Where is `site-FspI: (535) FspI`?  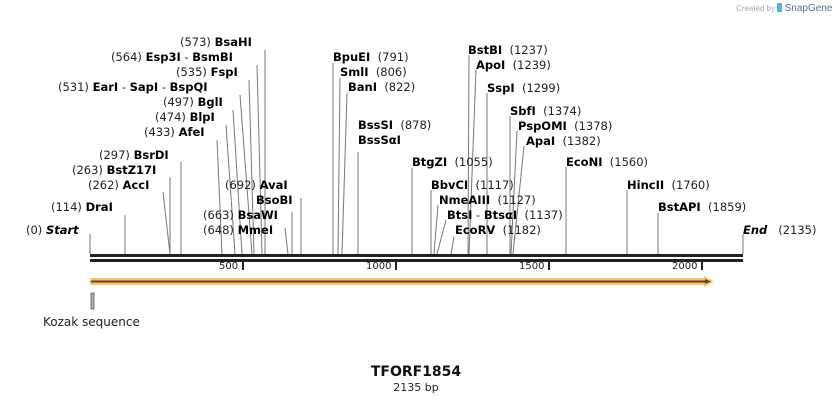
site-FspI: (535) FspI is located at coordinates (207, 72).